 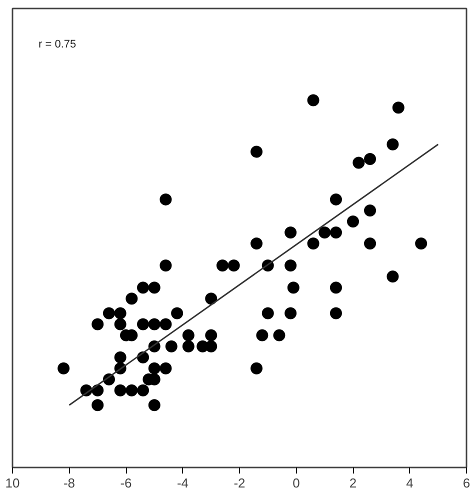 I want to click on x-tick-label: -6, so click(x=126, y=483).